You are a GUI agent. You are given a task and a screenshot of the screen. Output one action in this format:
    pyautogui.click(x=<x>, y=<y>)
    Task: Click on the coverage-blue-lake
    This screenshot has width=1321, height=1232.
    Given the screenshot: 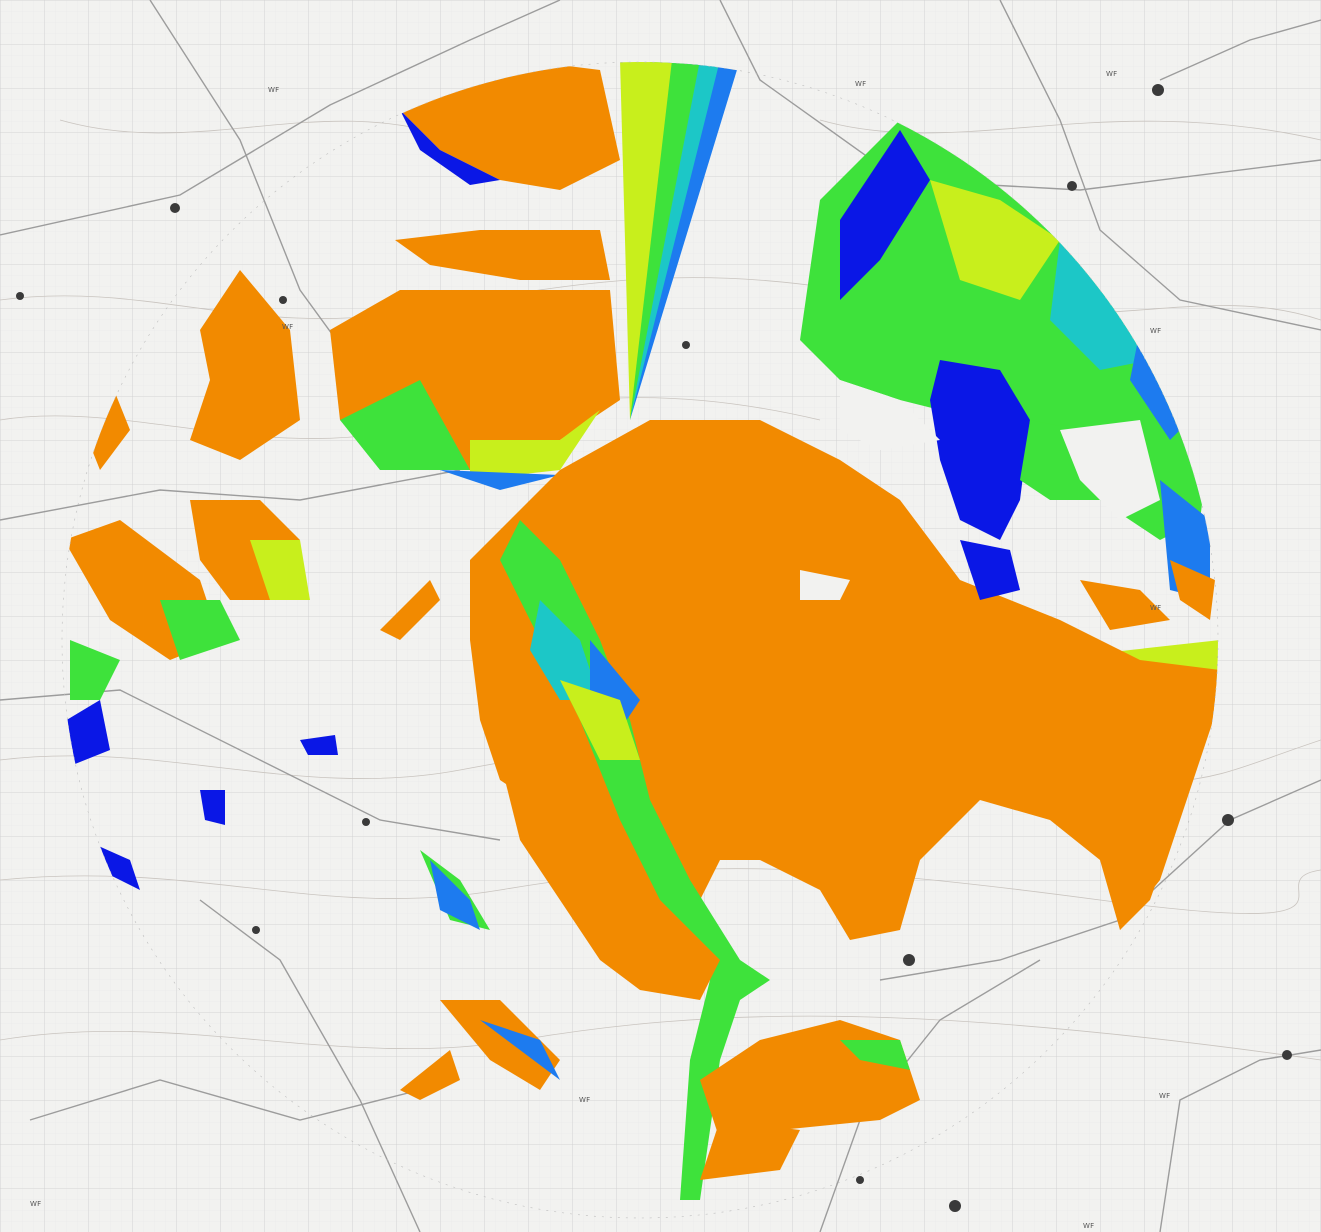 What is the action you would take?
    pyautogui.click(x=980, y=450)
    